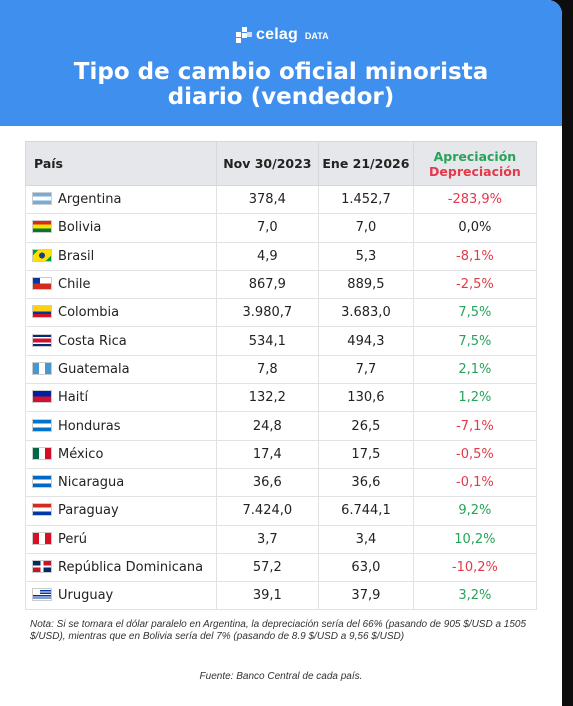  I want to click on logo-name: celag, so click(277, 34).